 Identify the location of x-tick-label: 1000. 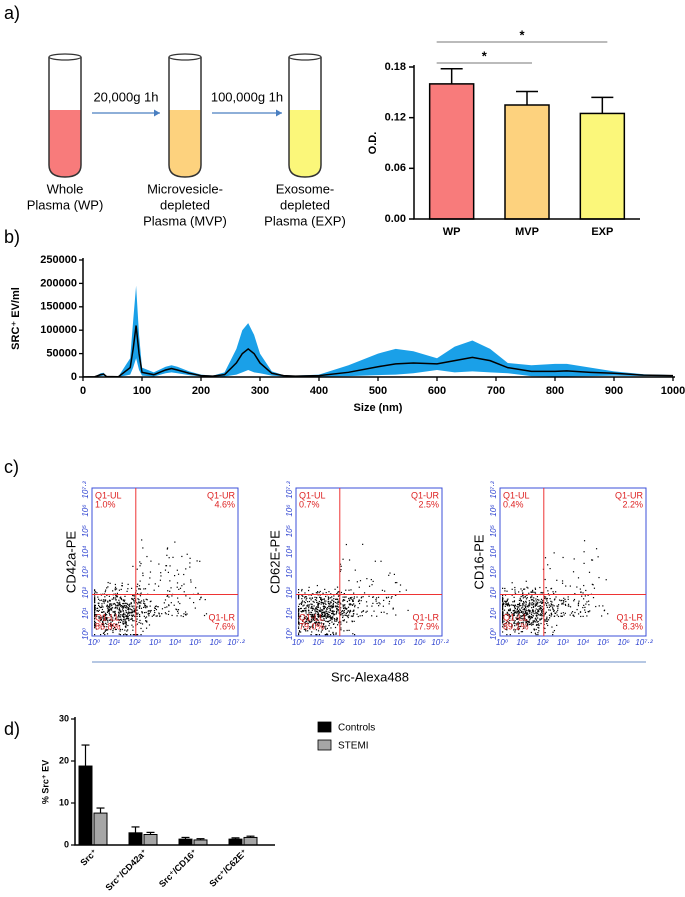
(673, 391).